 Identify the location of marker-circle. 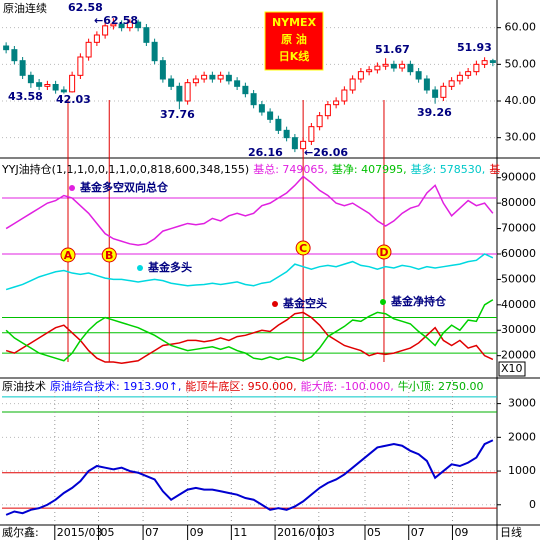
(384, 252).